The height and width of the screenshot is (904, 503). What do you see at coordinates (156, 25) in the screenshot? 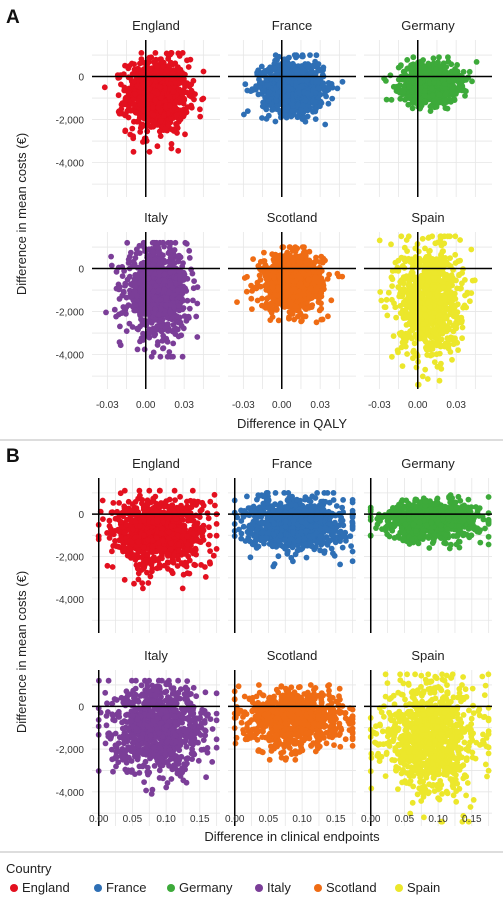
I see `facet-title: England` at bounding box center [156, 25].